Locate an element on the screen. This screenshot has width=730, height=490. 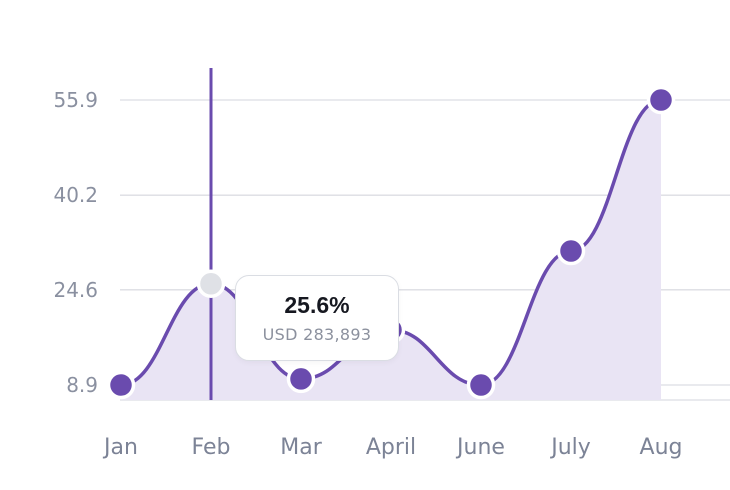
tooltip-title: 25.6% is located at coordinates (317, 305).